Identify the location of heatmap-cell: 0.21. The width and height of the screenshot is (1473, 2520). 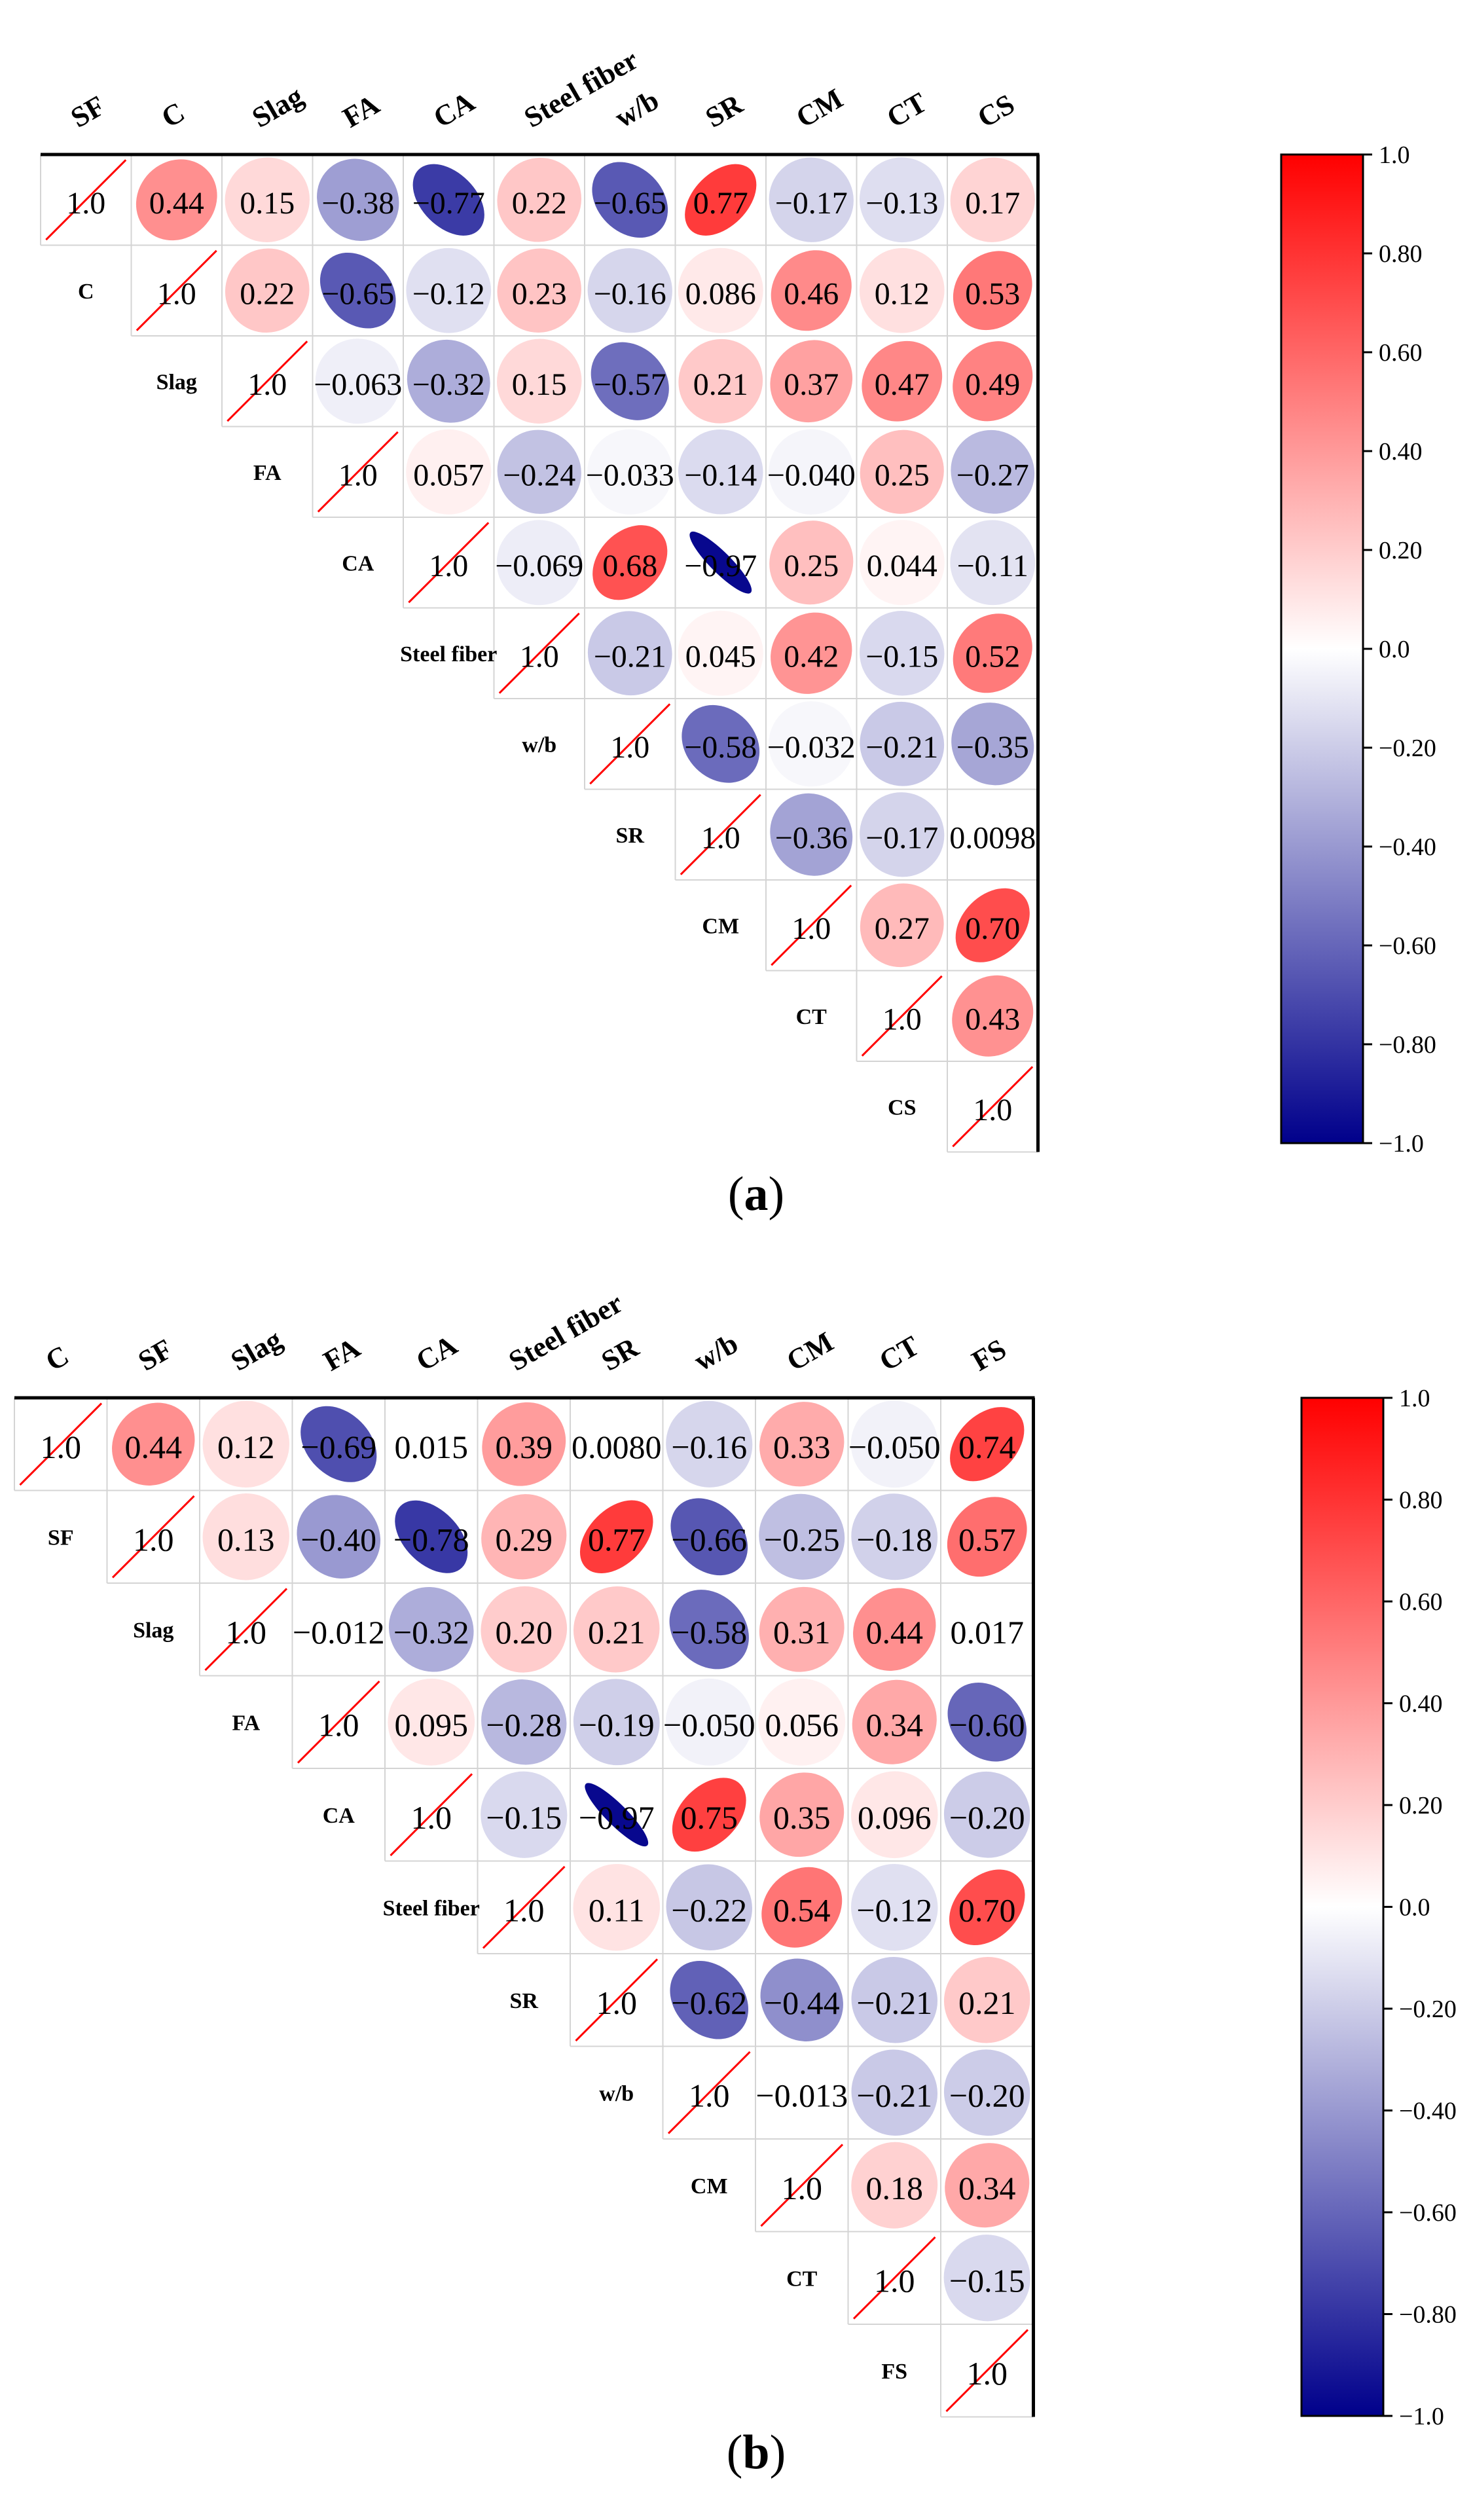
(720, 381).